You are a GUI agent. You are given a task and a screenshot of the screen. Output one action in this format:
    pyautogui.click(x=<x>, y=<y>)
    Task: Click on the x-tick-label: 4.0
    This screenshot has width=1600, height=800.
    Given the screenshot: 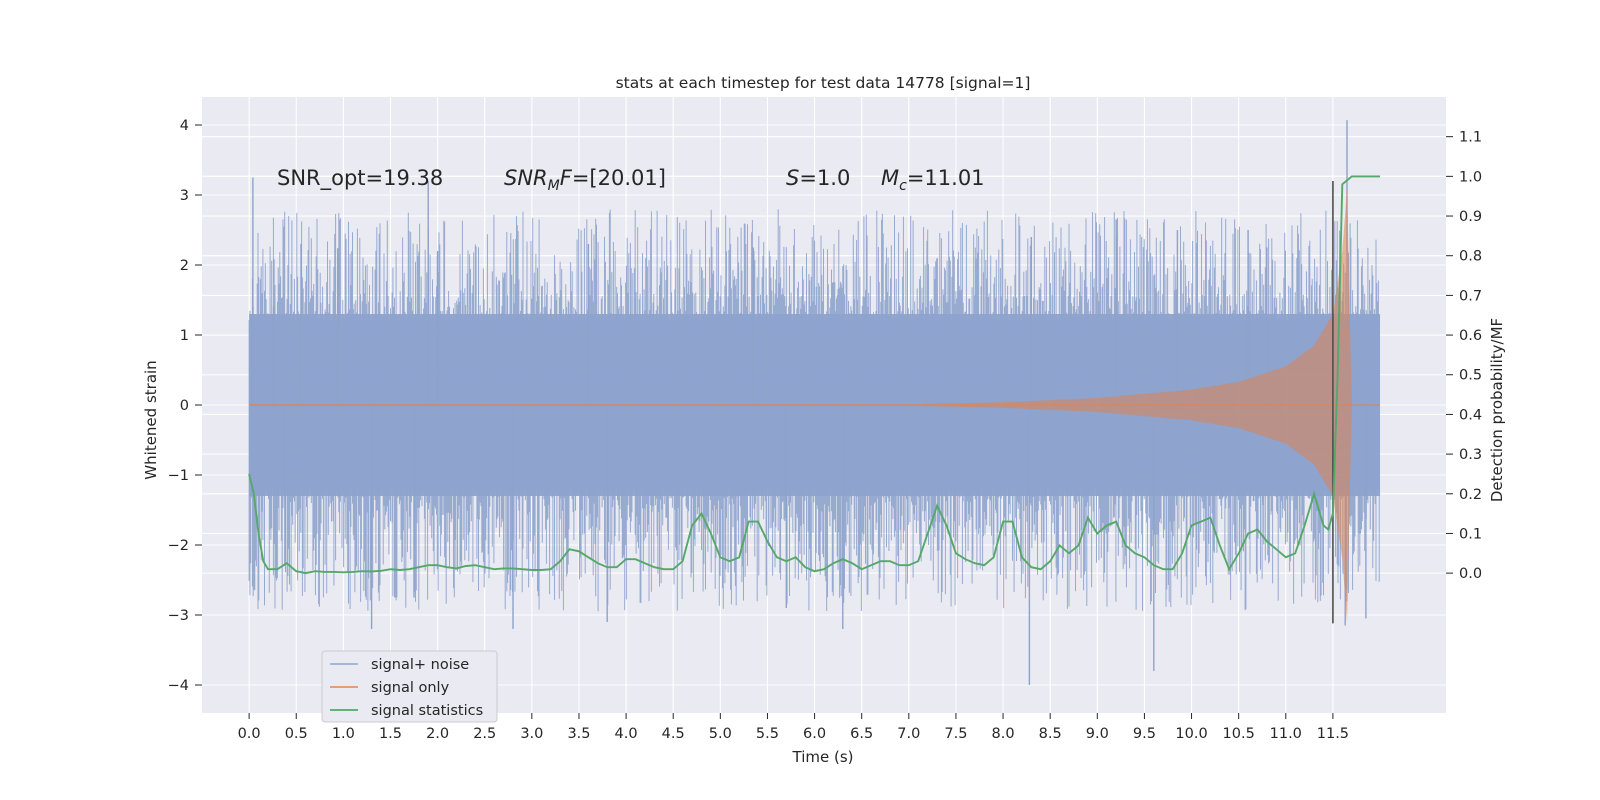 What is the action you would take?
    pyautogui.click(x=626, y=734)
    